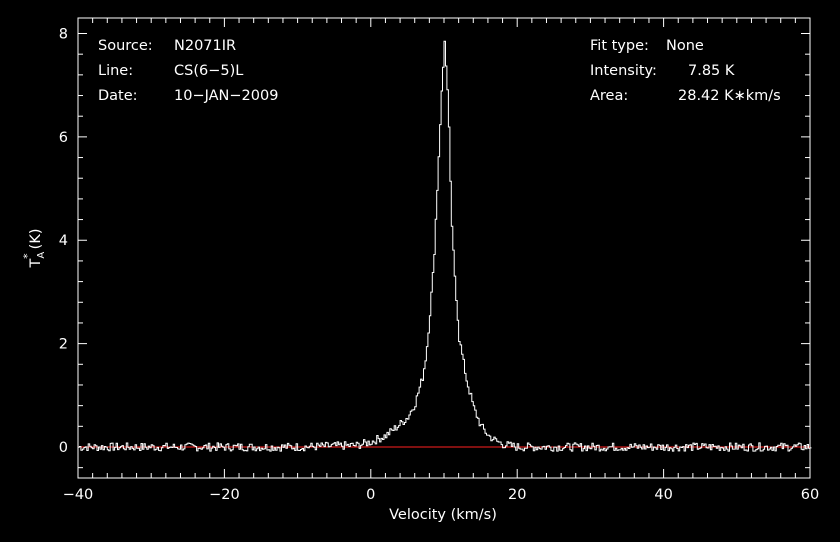 This screenshot has width=840, height=542. What do you see at coordinates (729, 96) in the screenshot?
I see `info-area-value: 28.42 K∗km/s` at bounding box center [729, 96].